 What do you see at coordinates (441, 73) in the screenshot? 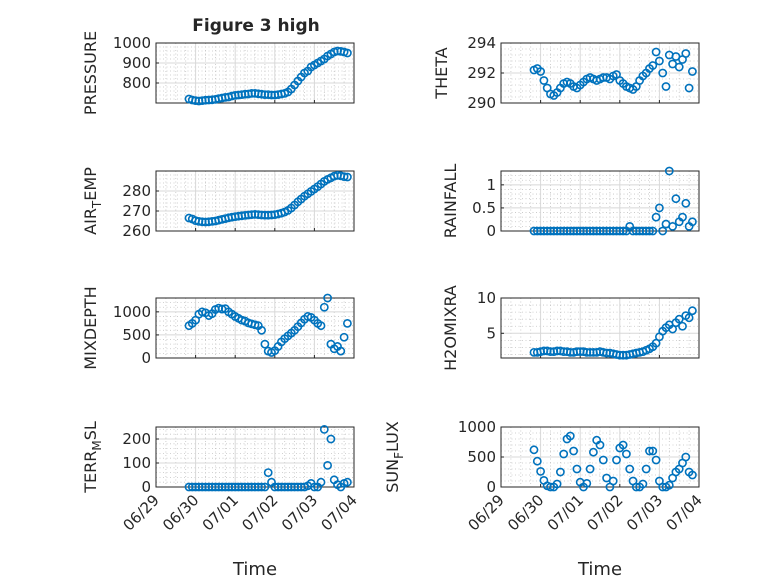
I see `theta-ylabel: THETA` at bounding box center [441, 73].